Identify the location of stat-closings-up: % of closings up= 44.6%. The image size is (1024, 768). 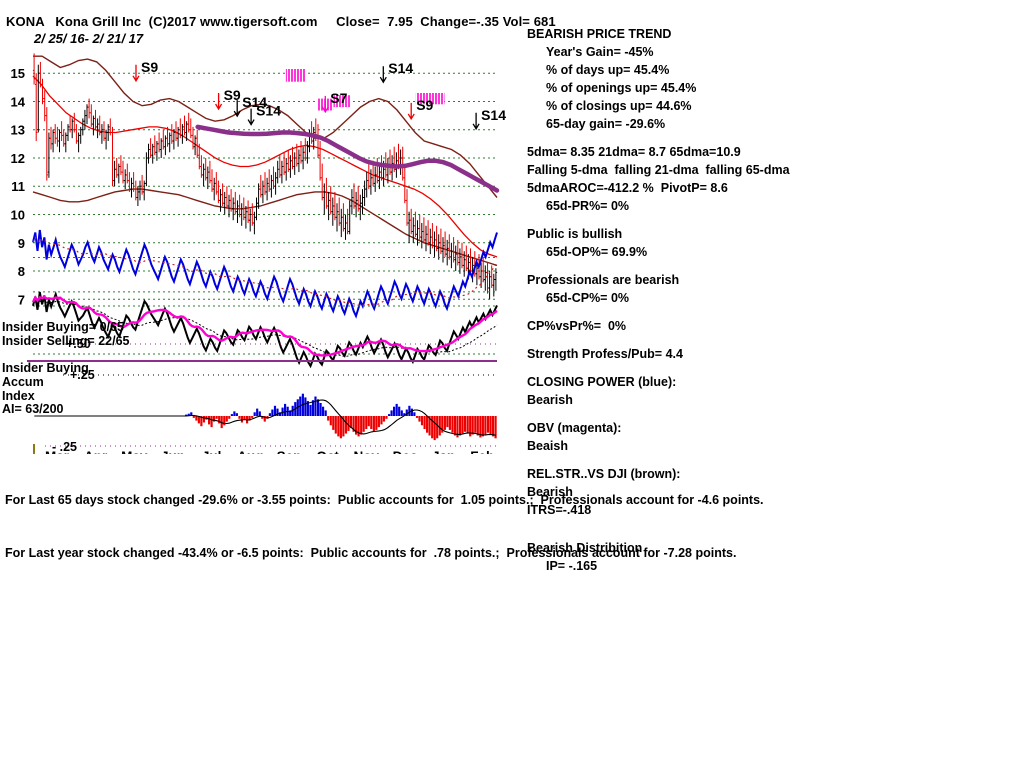
(619, 106).